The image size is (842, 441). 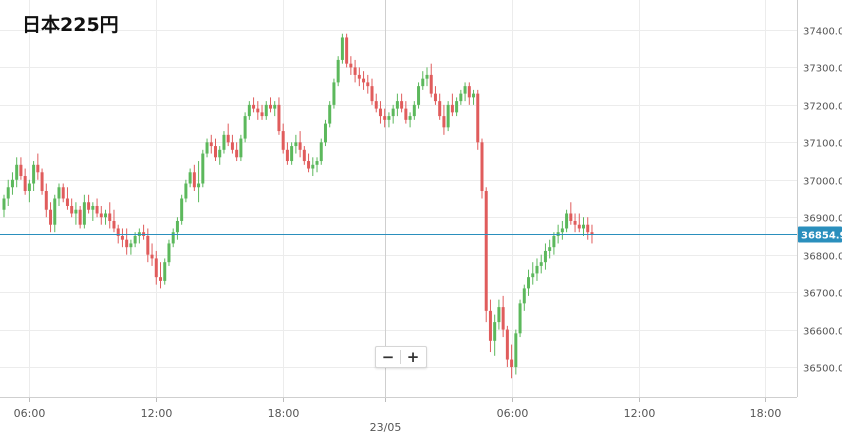 What do you see at coordinates (640, 413) in the screenshot?
I see `x-tick-label: 12:00` at bounding box center [640, 413].